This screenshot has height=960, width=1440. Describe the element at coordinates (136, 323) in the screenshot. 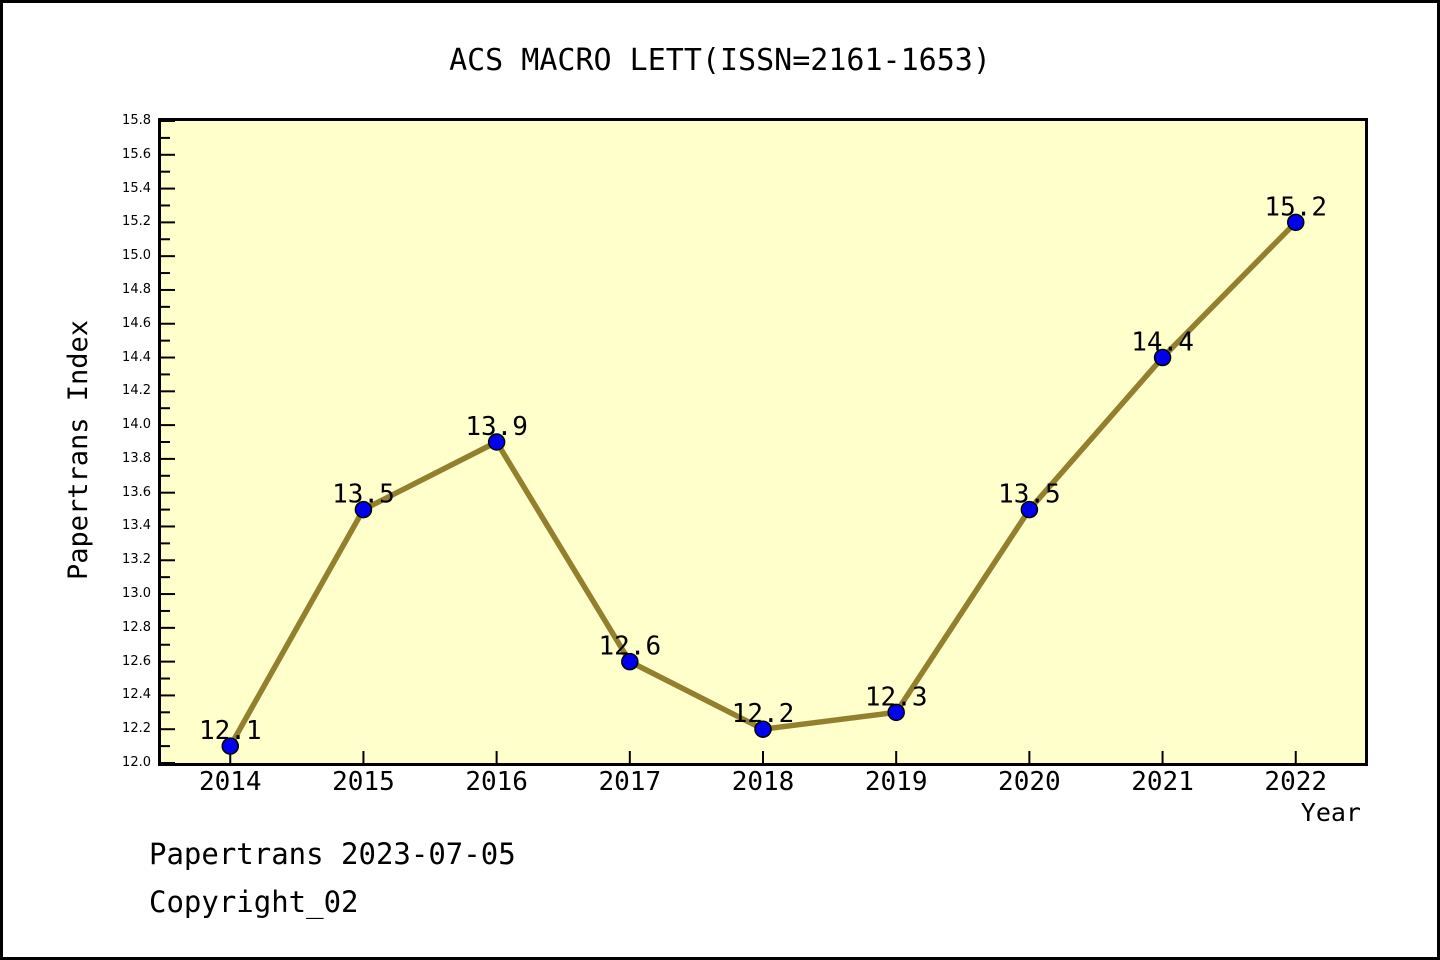

I see `y-tick-label: 14.6` at that location.